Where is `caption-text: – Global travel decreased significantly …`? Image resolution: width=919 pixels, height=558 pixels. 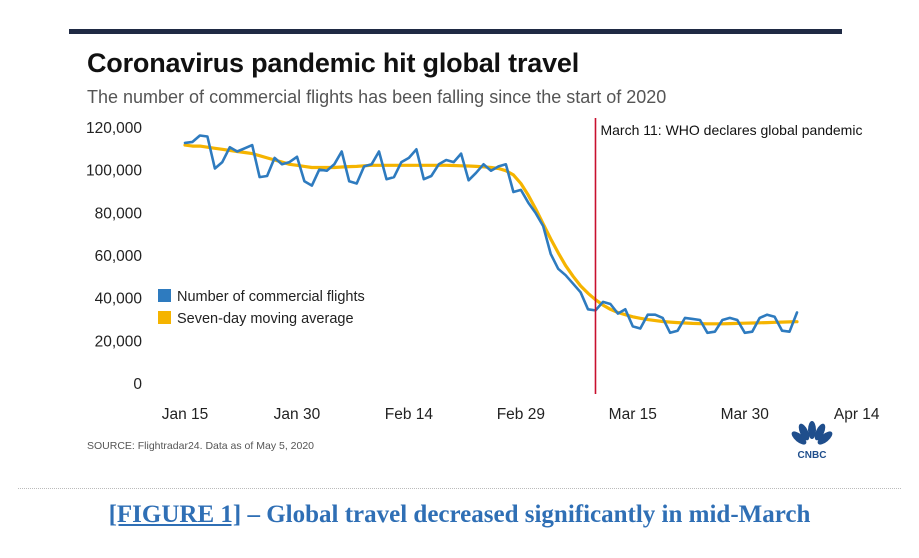 caption-text: – Global travel decreased significantly … is located at coordinates (526, 514).